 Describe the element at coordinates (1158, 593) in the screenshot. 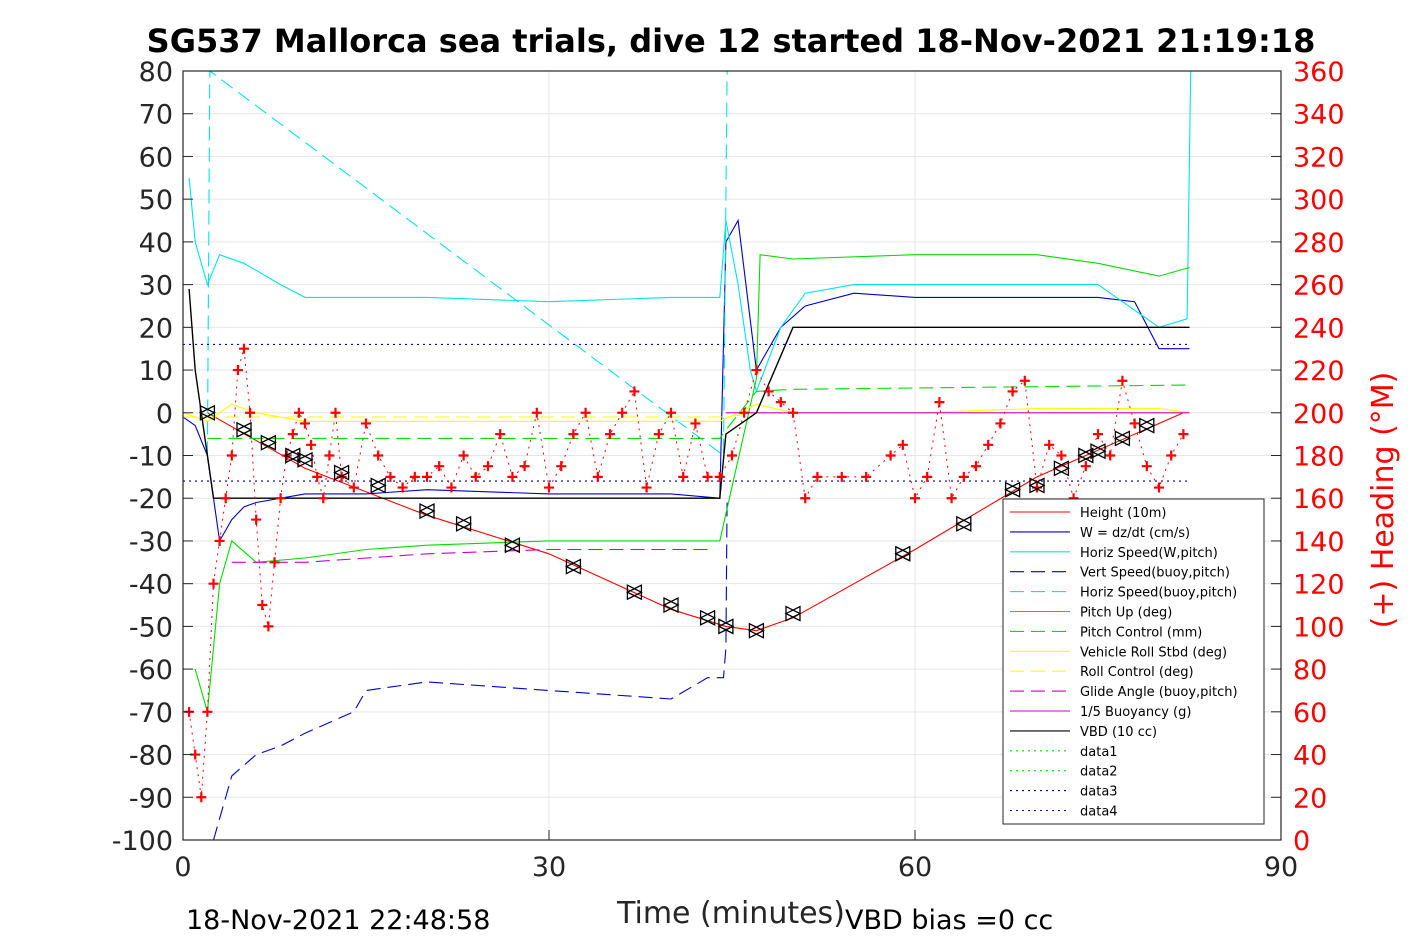

I see `legend-label: Horiz Speed(buoy,pitch)` at that location.